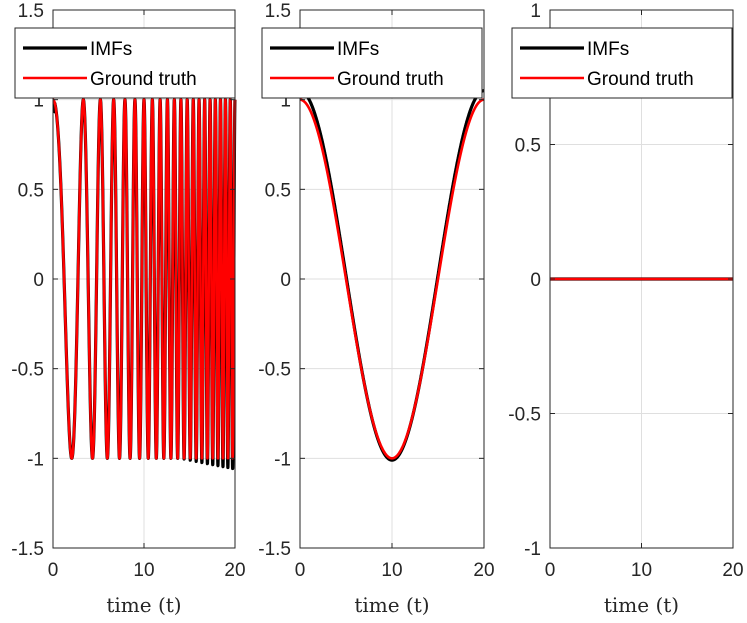 Image resolution: width=747 pixels, height=623 pixels. I want to click on subplot-1-ytick-label-5: 1, so click(38, 101).